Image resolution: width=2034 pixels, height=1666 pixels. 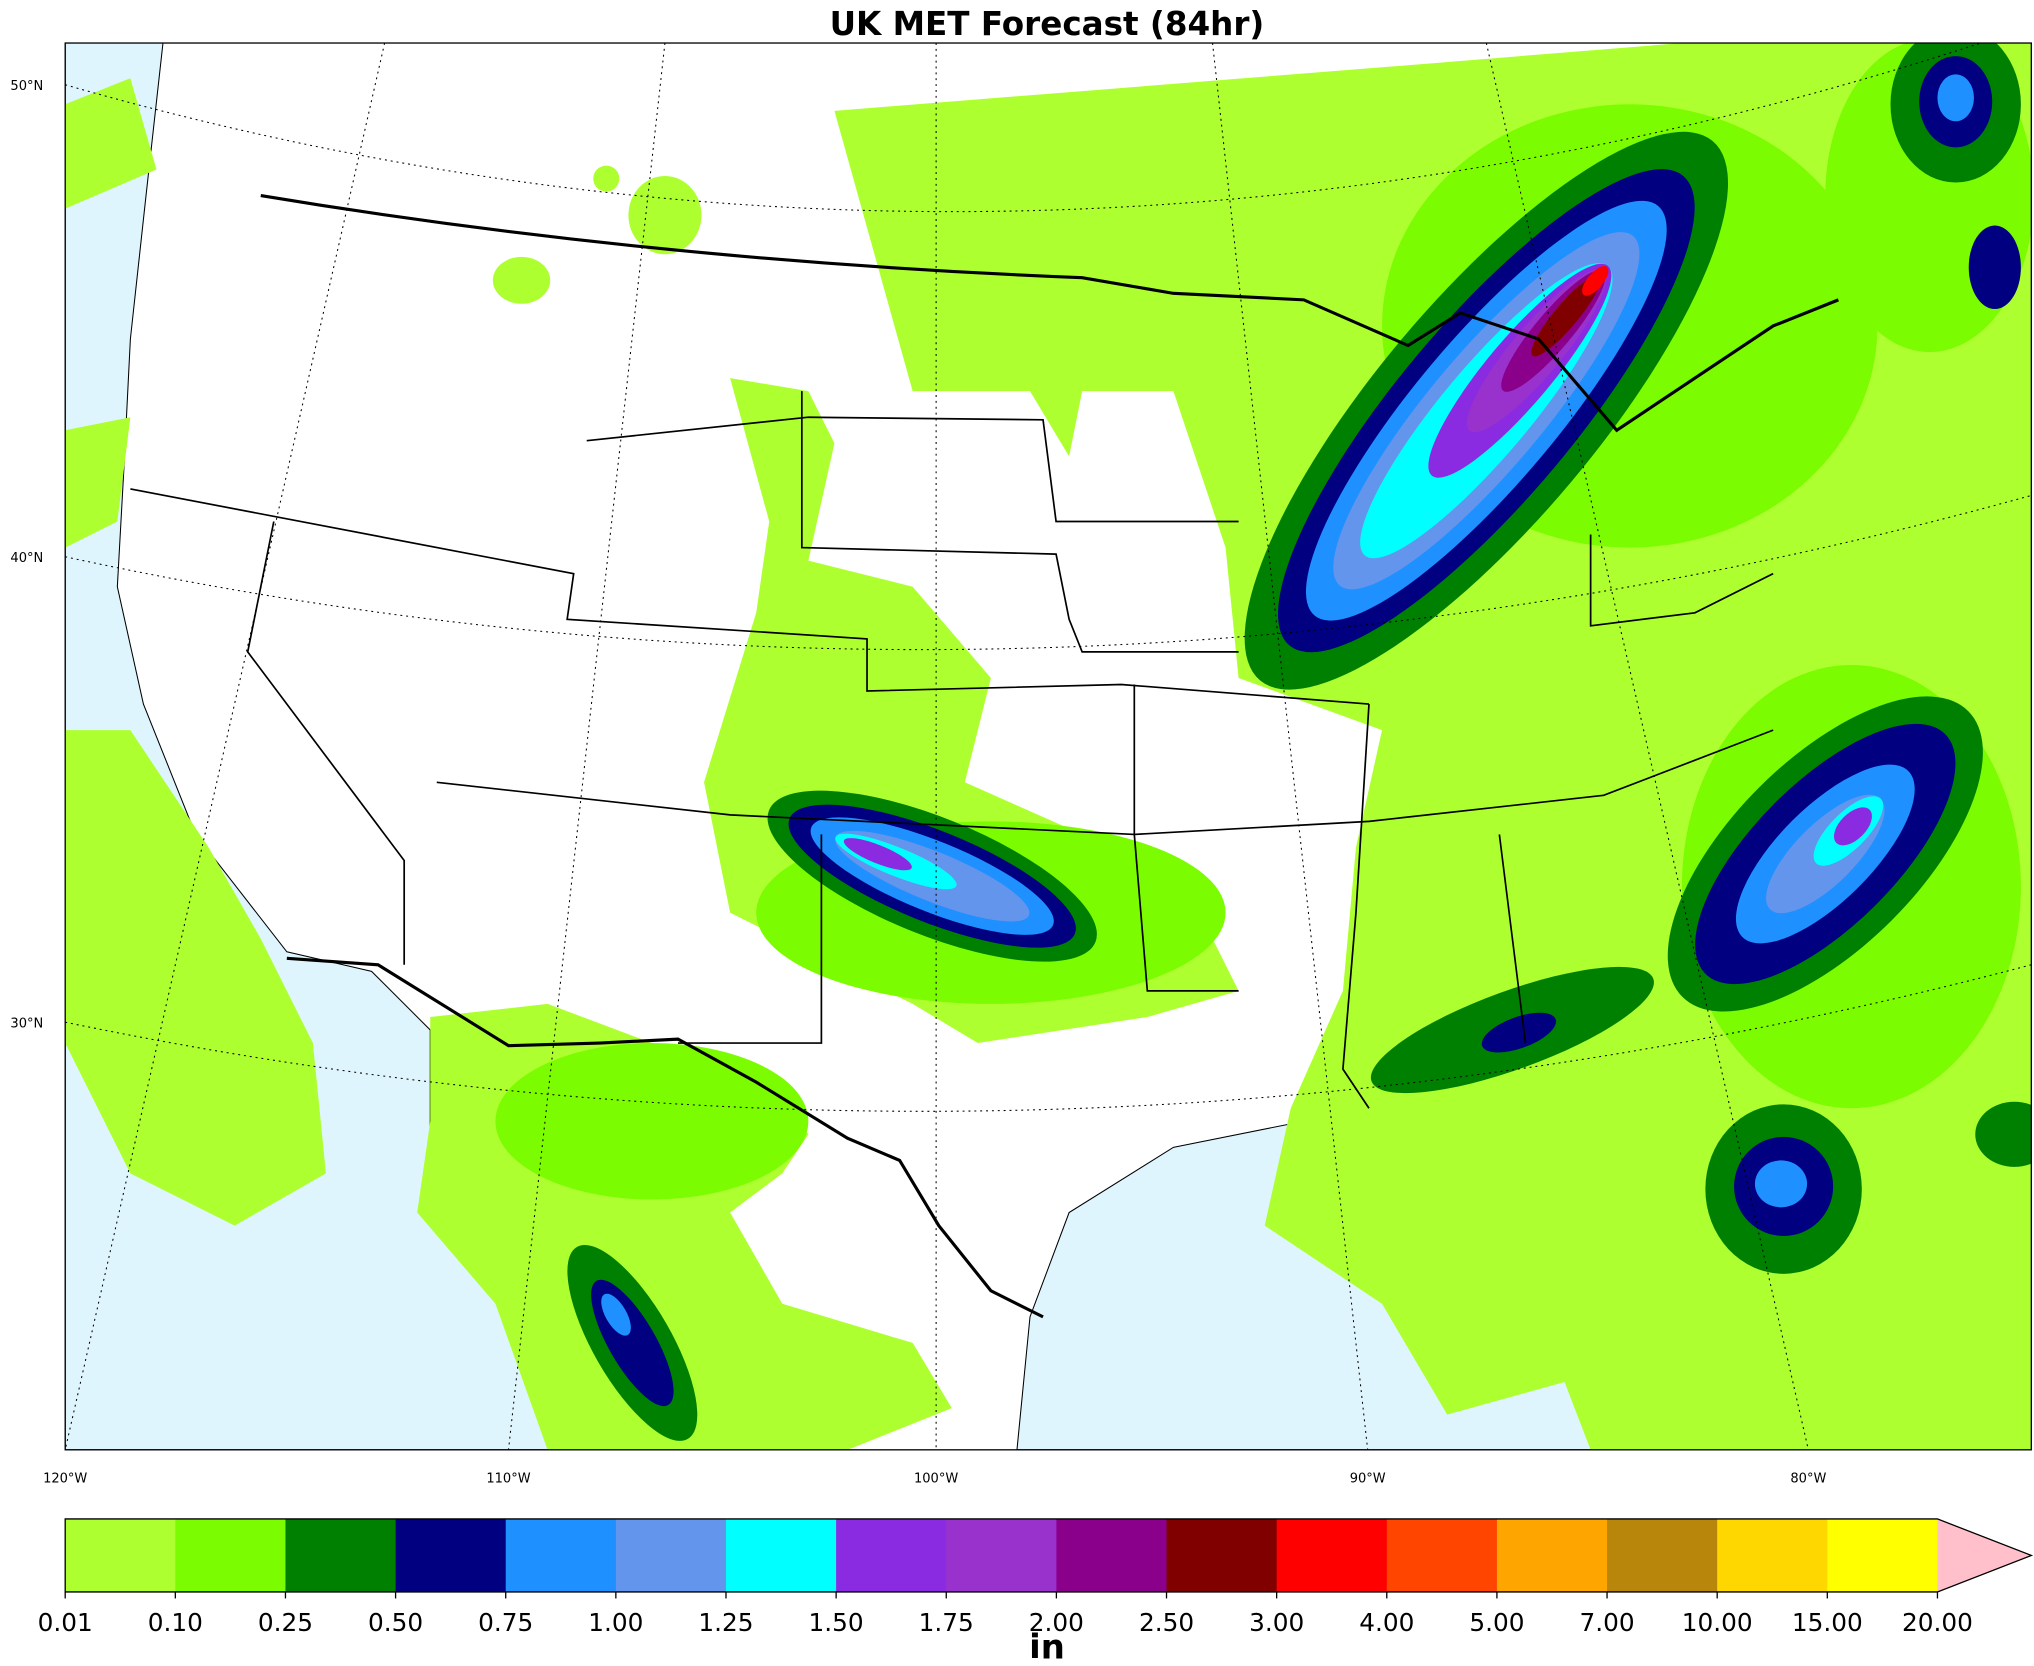 I want to click on lon-label: 80°W, so click(x=1808, y=1478).